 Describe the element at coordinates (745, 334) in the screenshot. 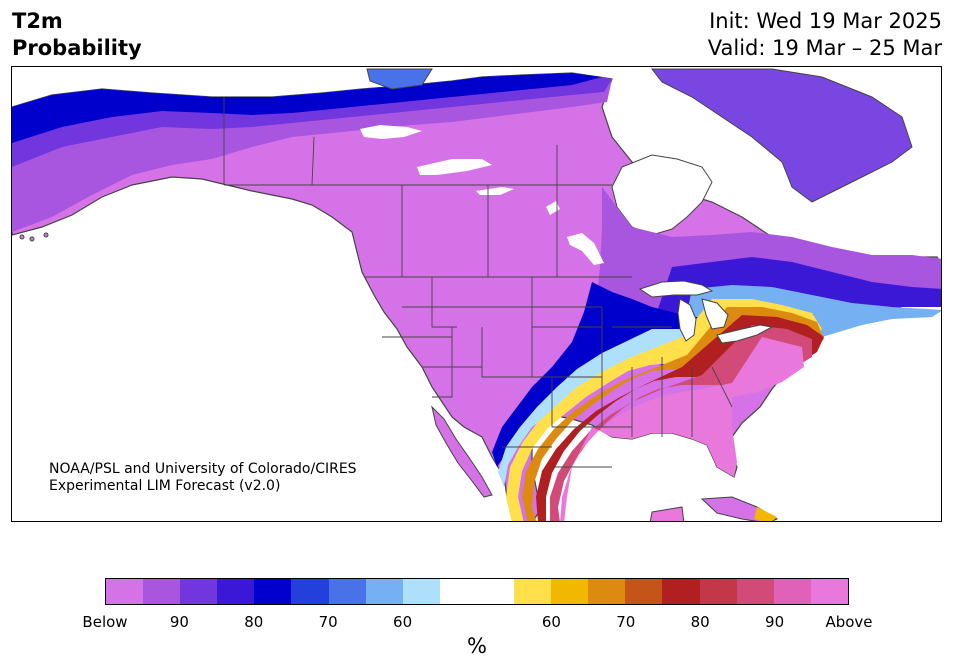

I see `lake-erie-ontario` at that location.